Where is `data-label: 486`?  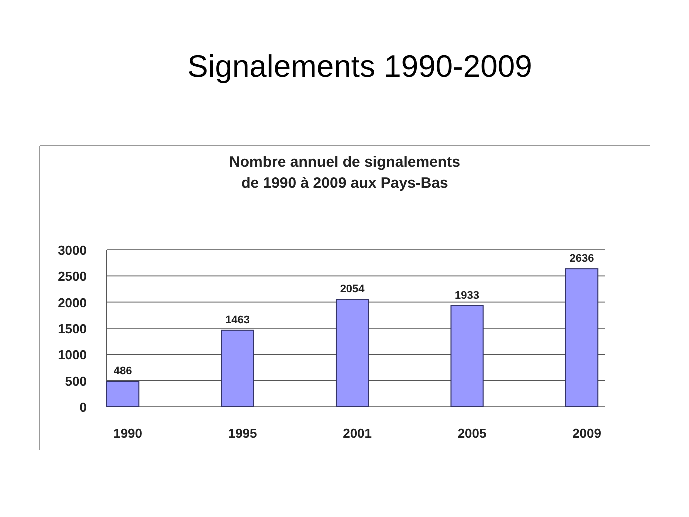 data-label: 486 is located at coordinates (123, 372).